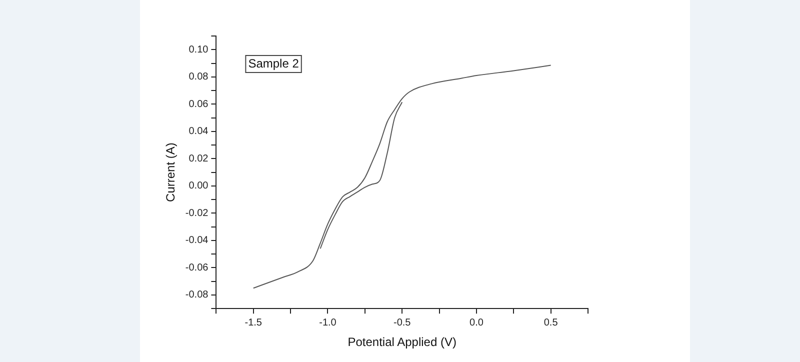 Image resolution: width=800 pixels, height=362 pixels. Describe the element at coordinates (197, 240) in the screenshot. I see `y-tick-label: -0.04` at that location.